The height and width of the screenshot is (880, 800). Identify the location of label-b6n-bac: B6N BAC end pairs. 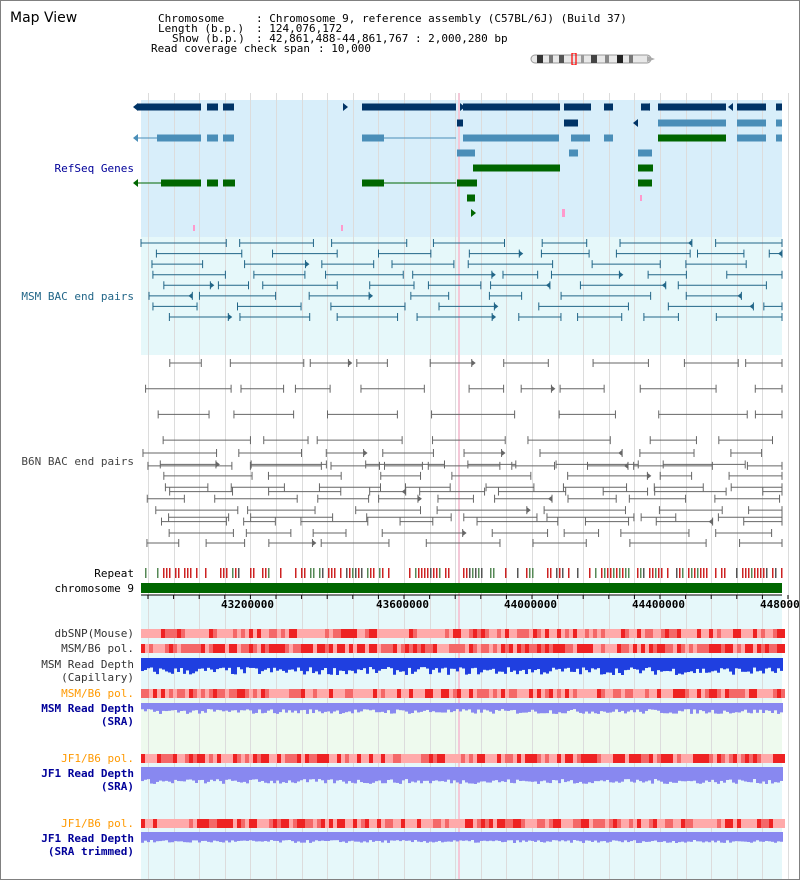
(77, 461).